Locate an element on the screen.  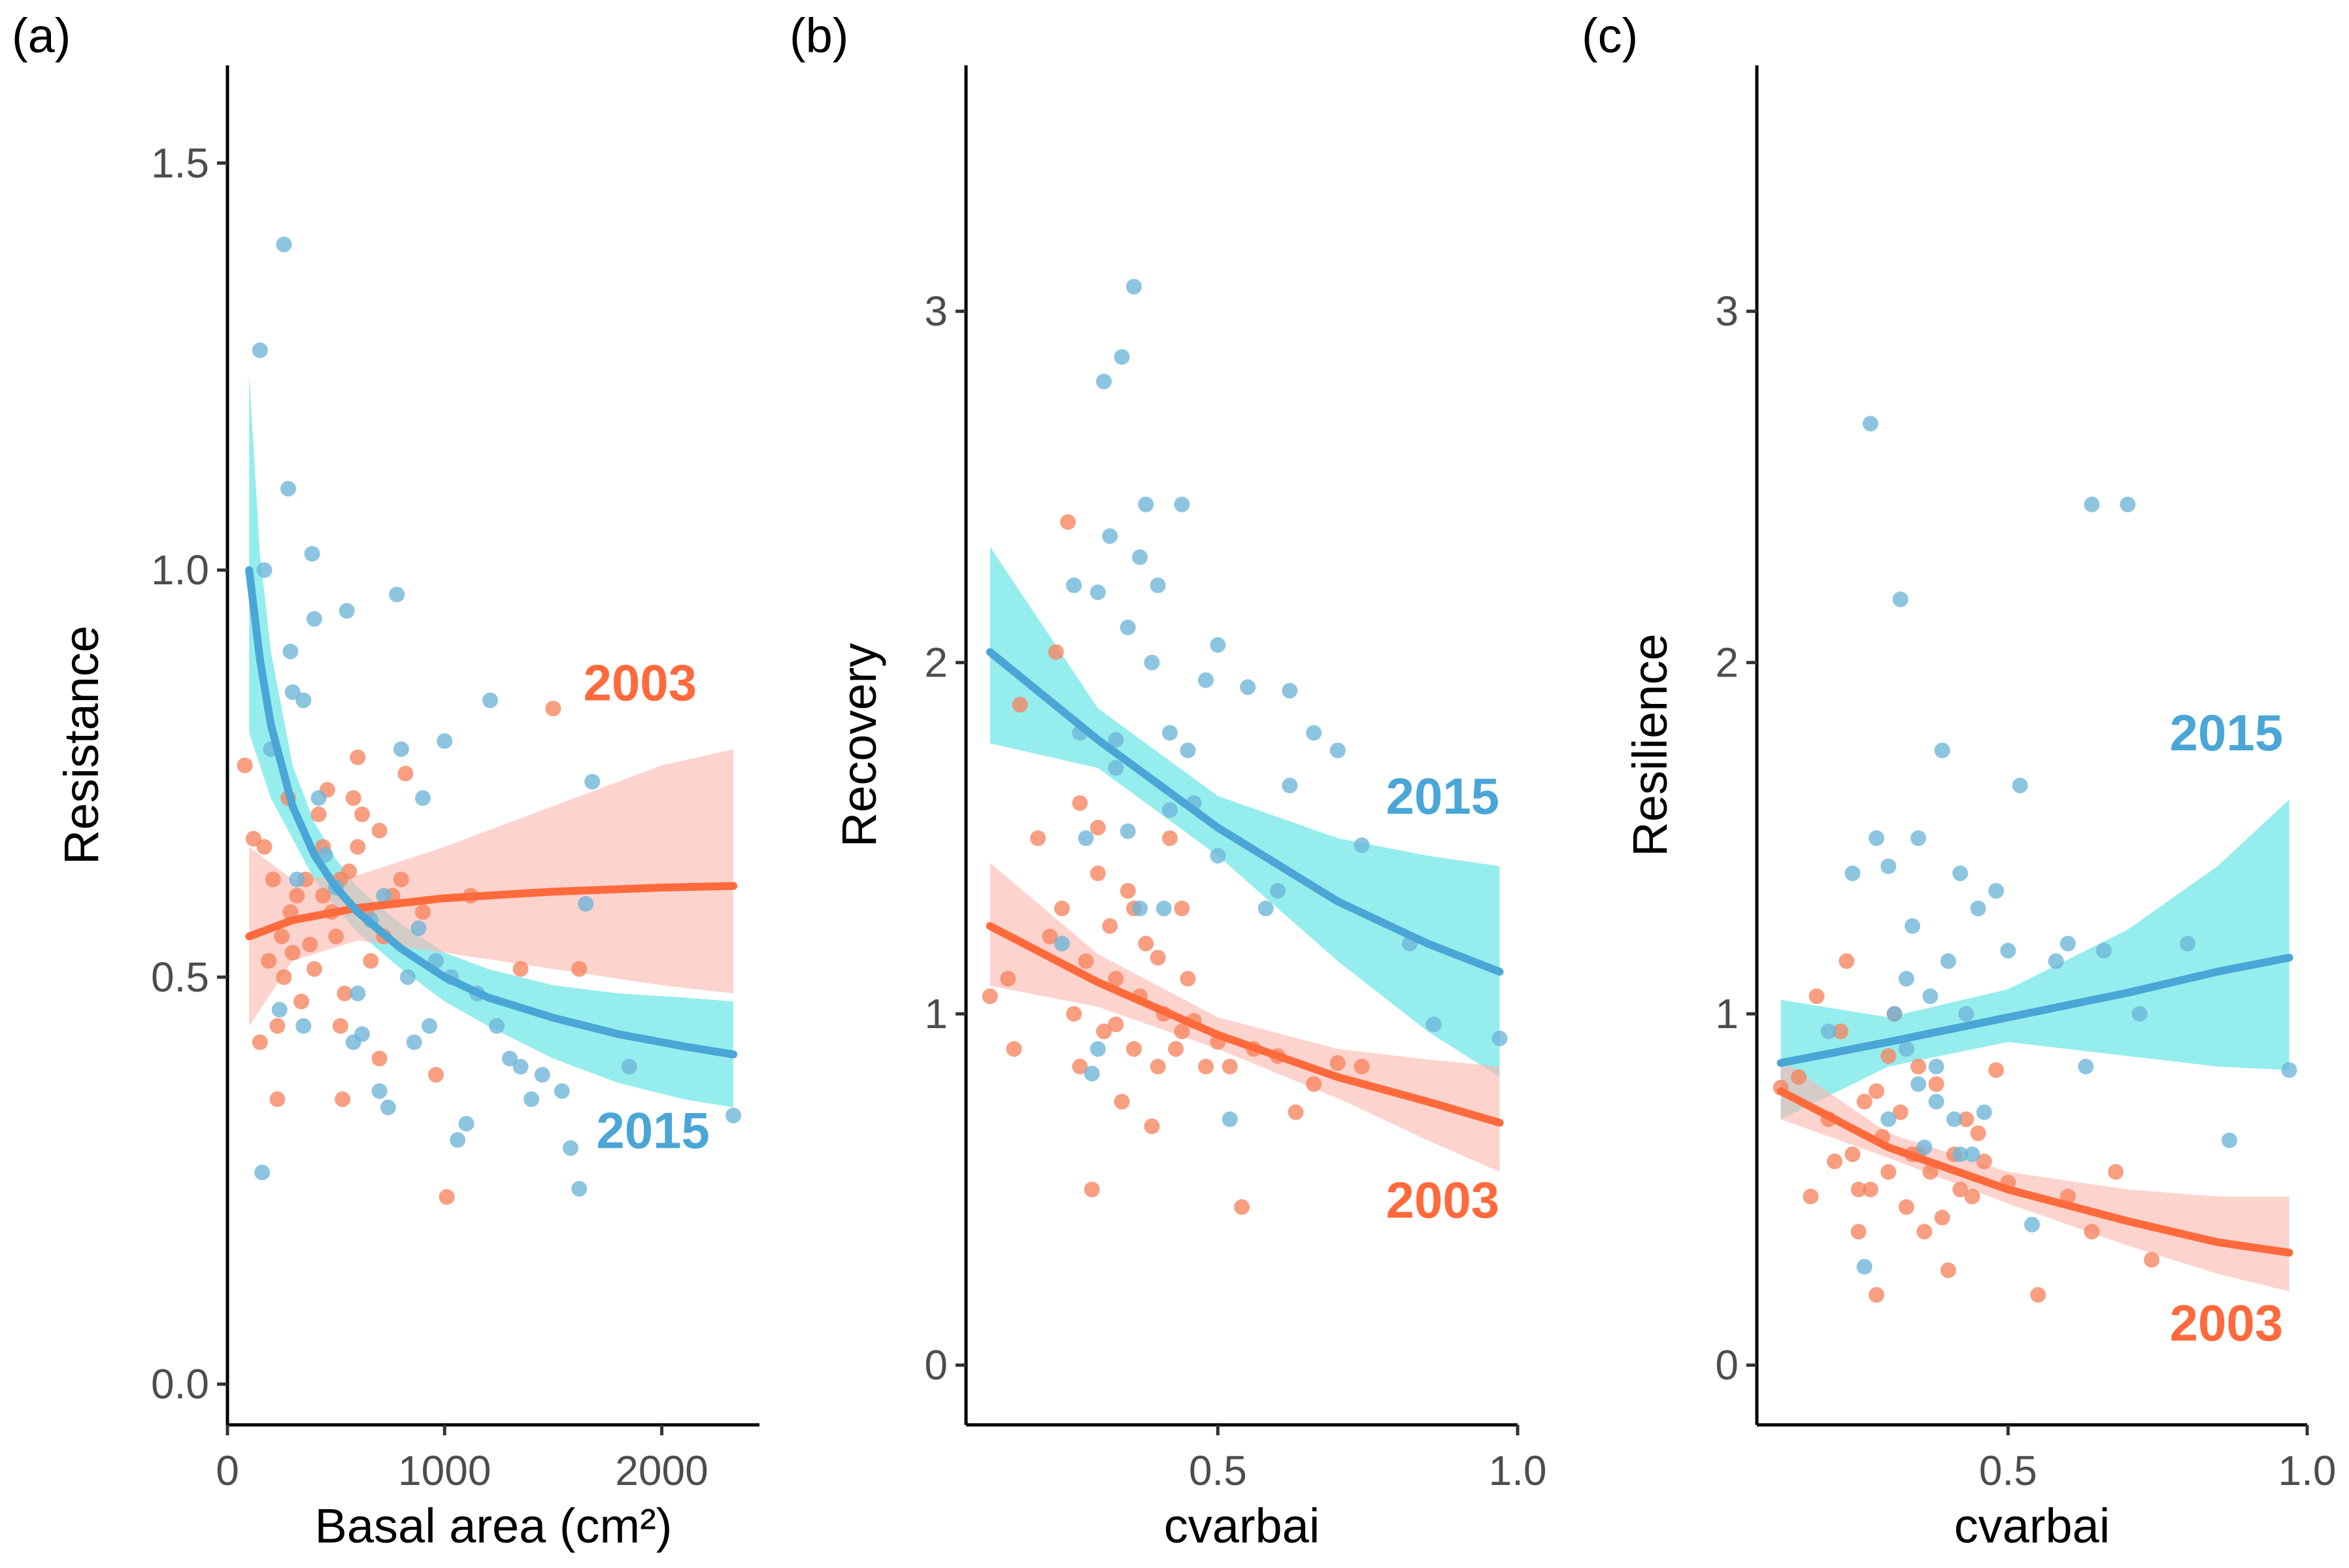
y-tick-label: 0.0 is located at coordinates (180, 1384).